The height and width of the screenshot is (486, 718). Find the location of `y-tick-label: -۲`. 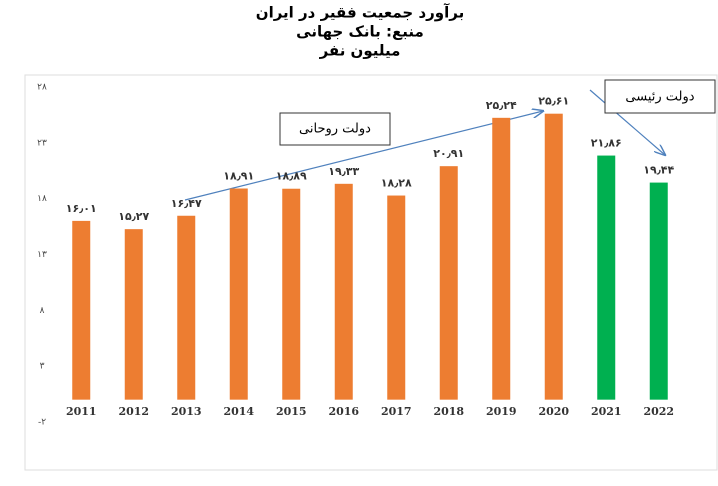

y-tick-label: -۲ is located at coordinates (42, 423).